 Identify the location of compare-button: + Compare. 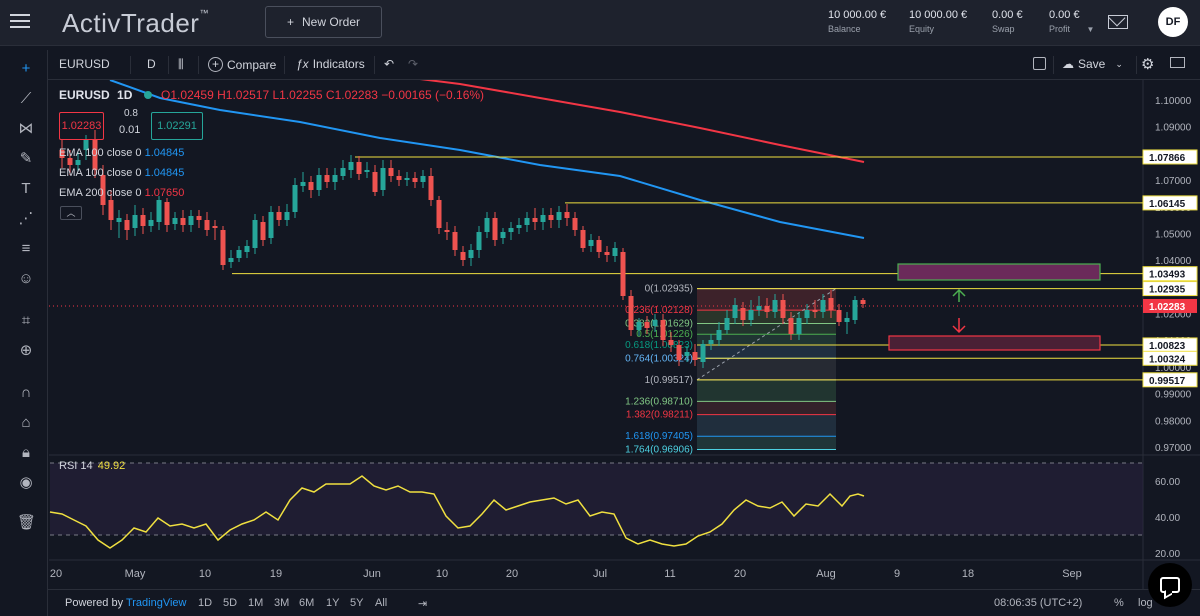
(242, 64).